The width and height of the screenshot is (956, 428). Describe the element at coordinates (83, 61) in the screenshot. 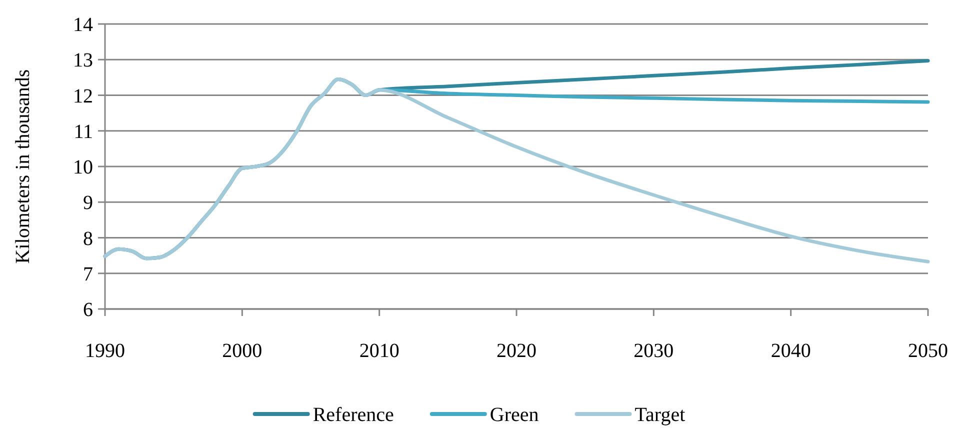

I see `y-tick-label: 13` at that location.